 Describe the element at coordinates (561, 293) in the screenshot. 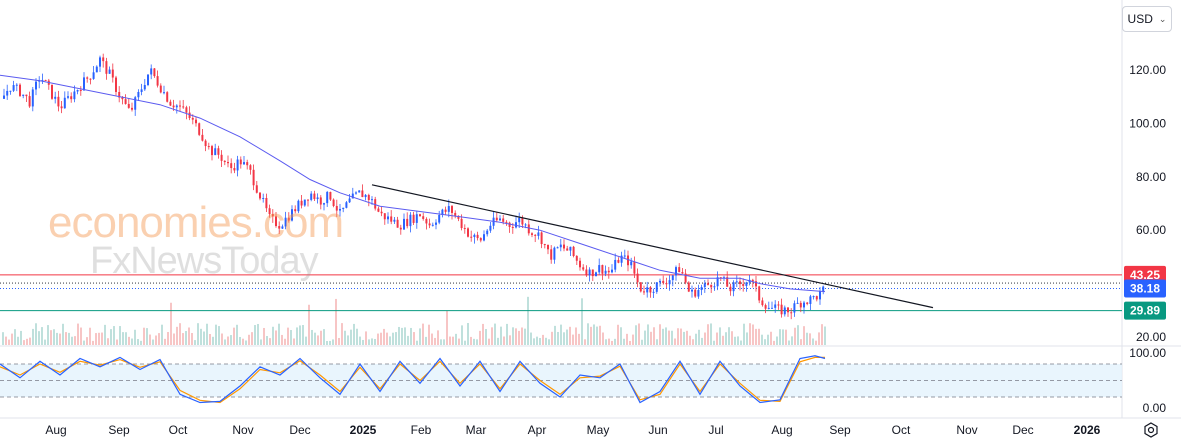

I see `price-levels` at that location.